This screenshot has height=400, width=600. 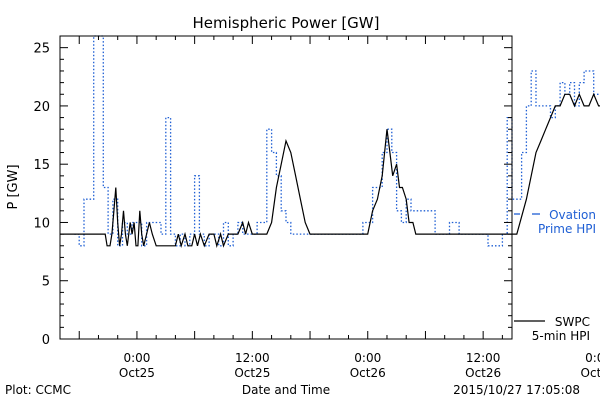 What do you see at coordinates (286, 23) in the screenshot?
I see `chart-title: Hemispheric Power [GW]` at bounding box center [286, 23].